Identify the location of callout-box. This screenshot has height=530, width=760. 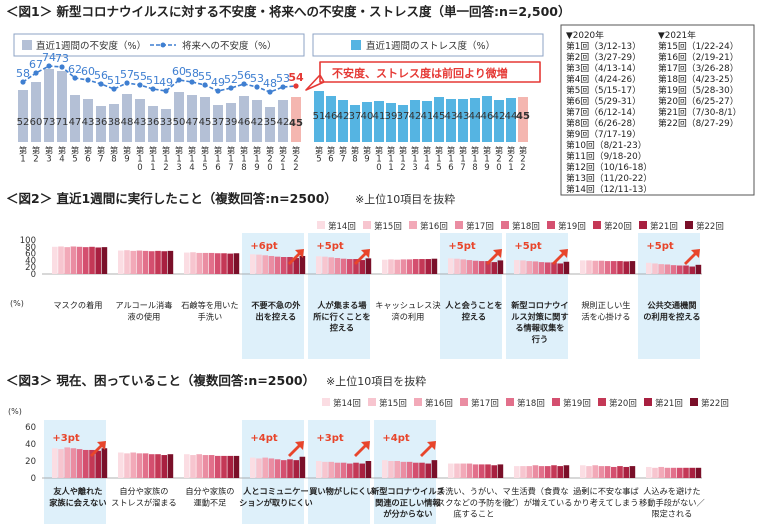
(423, 76).